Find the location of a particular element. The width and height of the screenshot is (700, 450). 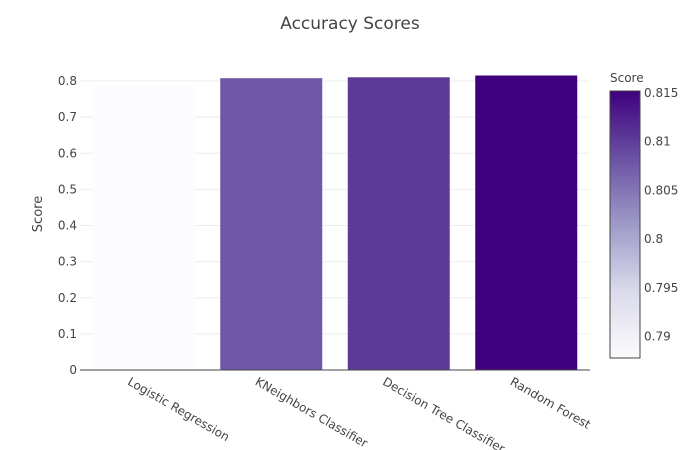

y-tick-label: 0.7 is located at coordinates (67, 117).